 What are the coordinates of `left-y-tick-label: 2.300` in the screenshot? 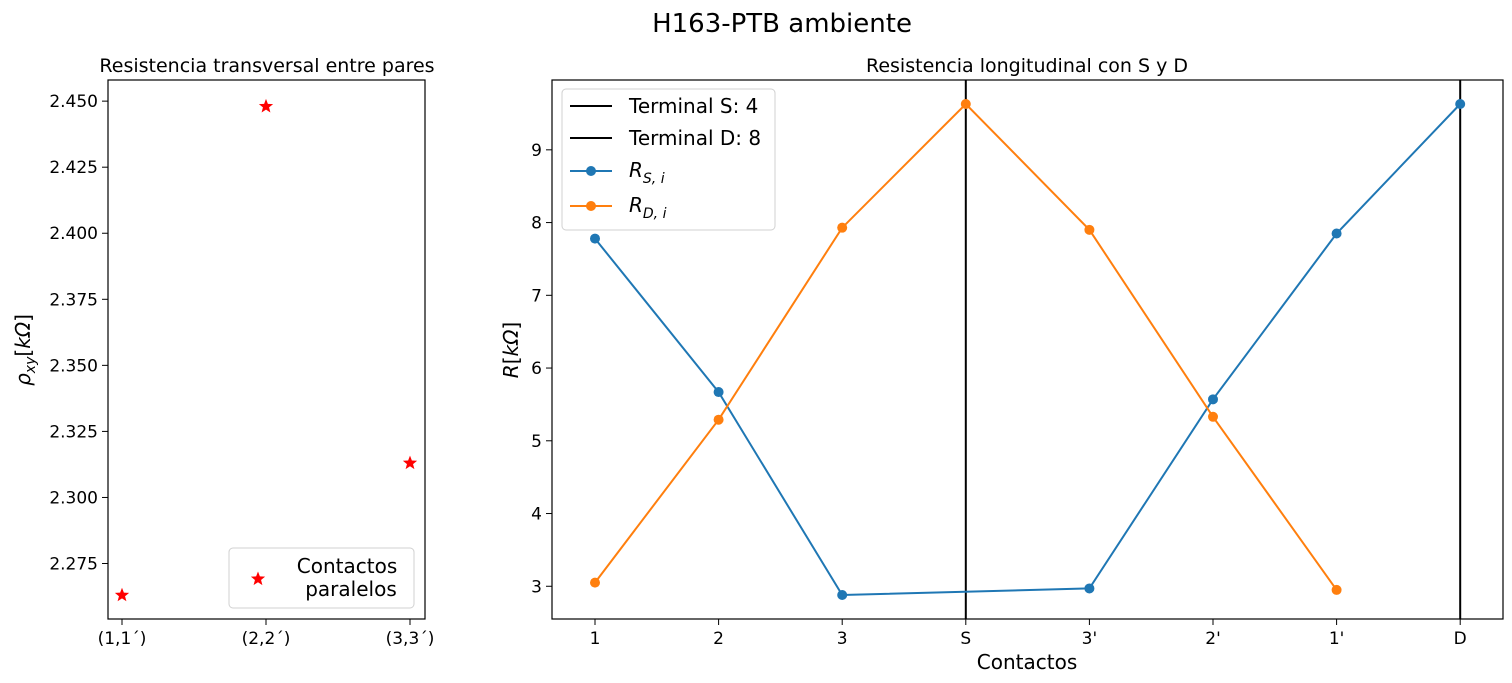 It's located at (73, 498).